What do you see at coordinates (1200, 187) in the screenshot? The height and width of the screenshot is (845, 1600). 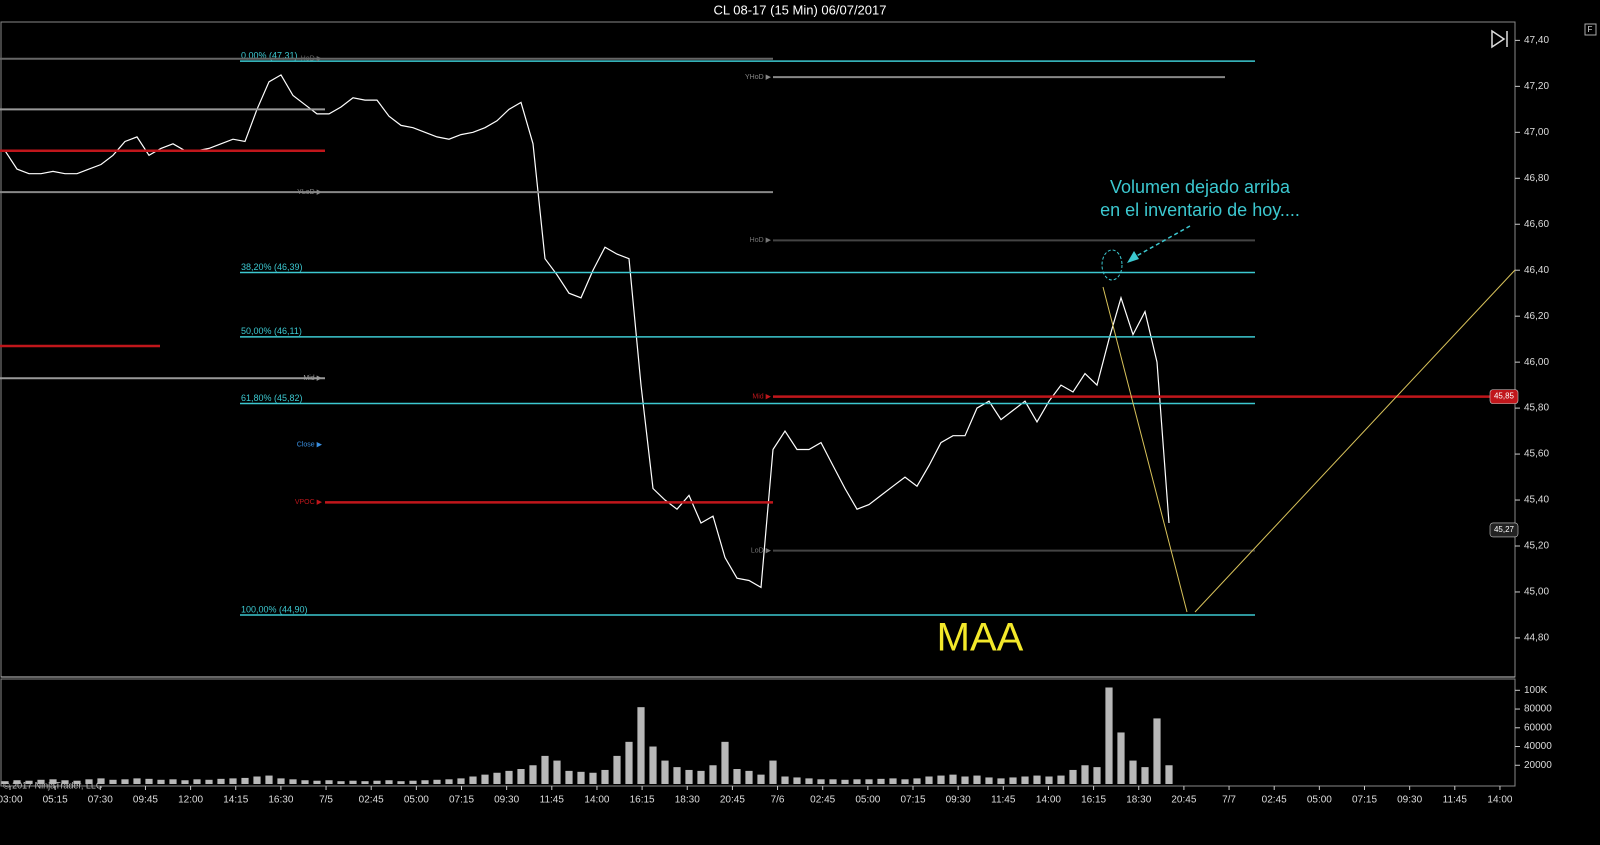 I see `note: Volumen dejado arriba` at bounding box center [1200, 187].